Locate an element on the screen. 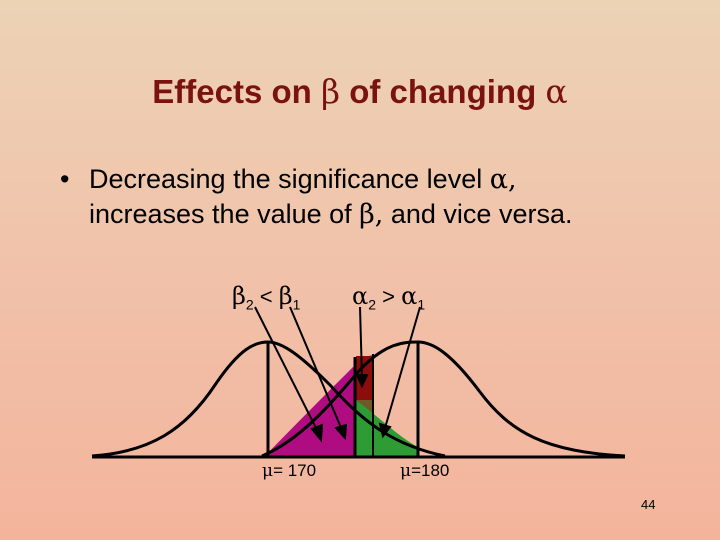  alpha-operator: > is located at coordinates (389, 296).